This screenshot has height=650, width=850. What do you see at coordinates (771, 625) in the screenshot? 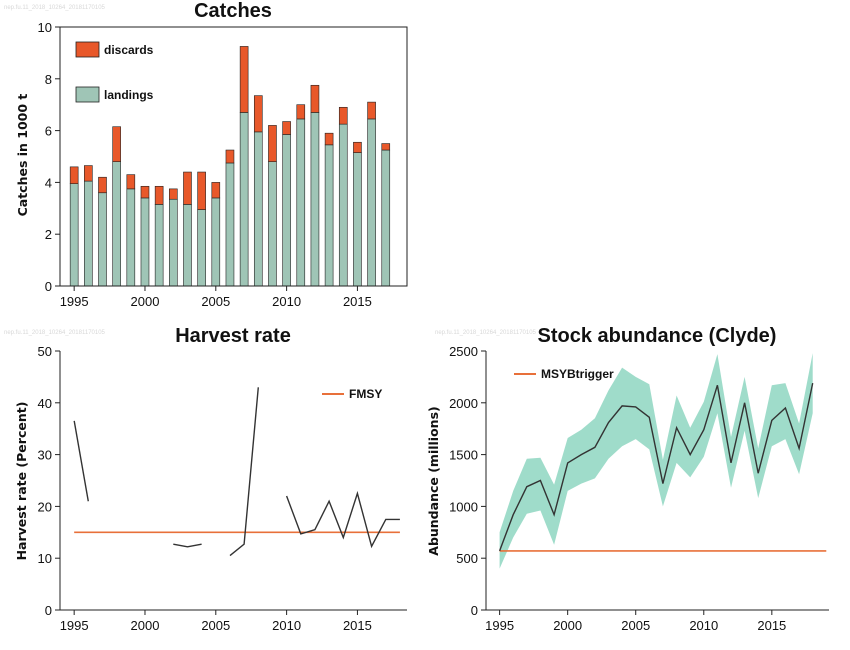
I see `abundance-x-tick-label: 2015` at bounding box center [771, 625].